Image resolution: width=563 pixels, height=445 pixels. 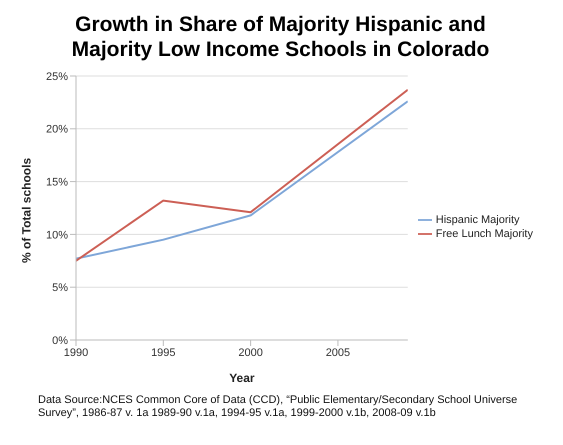 I want to click on y-tick-label: 5%, so click(x=60, y=288).